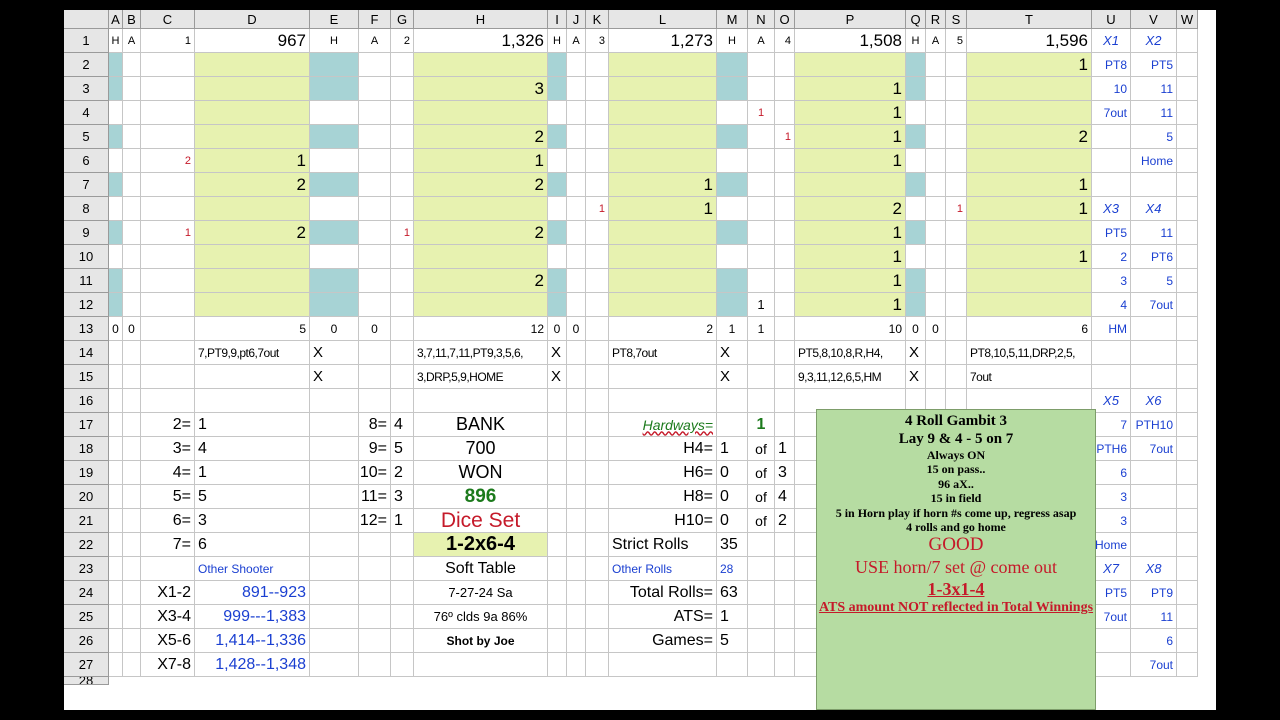  What do you see at coordinates (132, 497) in the screenshot?
I see `cell-b20` at bounding box center [132, 497].